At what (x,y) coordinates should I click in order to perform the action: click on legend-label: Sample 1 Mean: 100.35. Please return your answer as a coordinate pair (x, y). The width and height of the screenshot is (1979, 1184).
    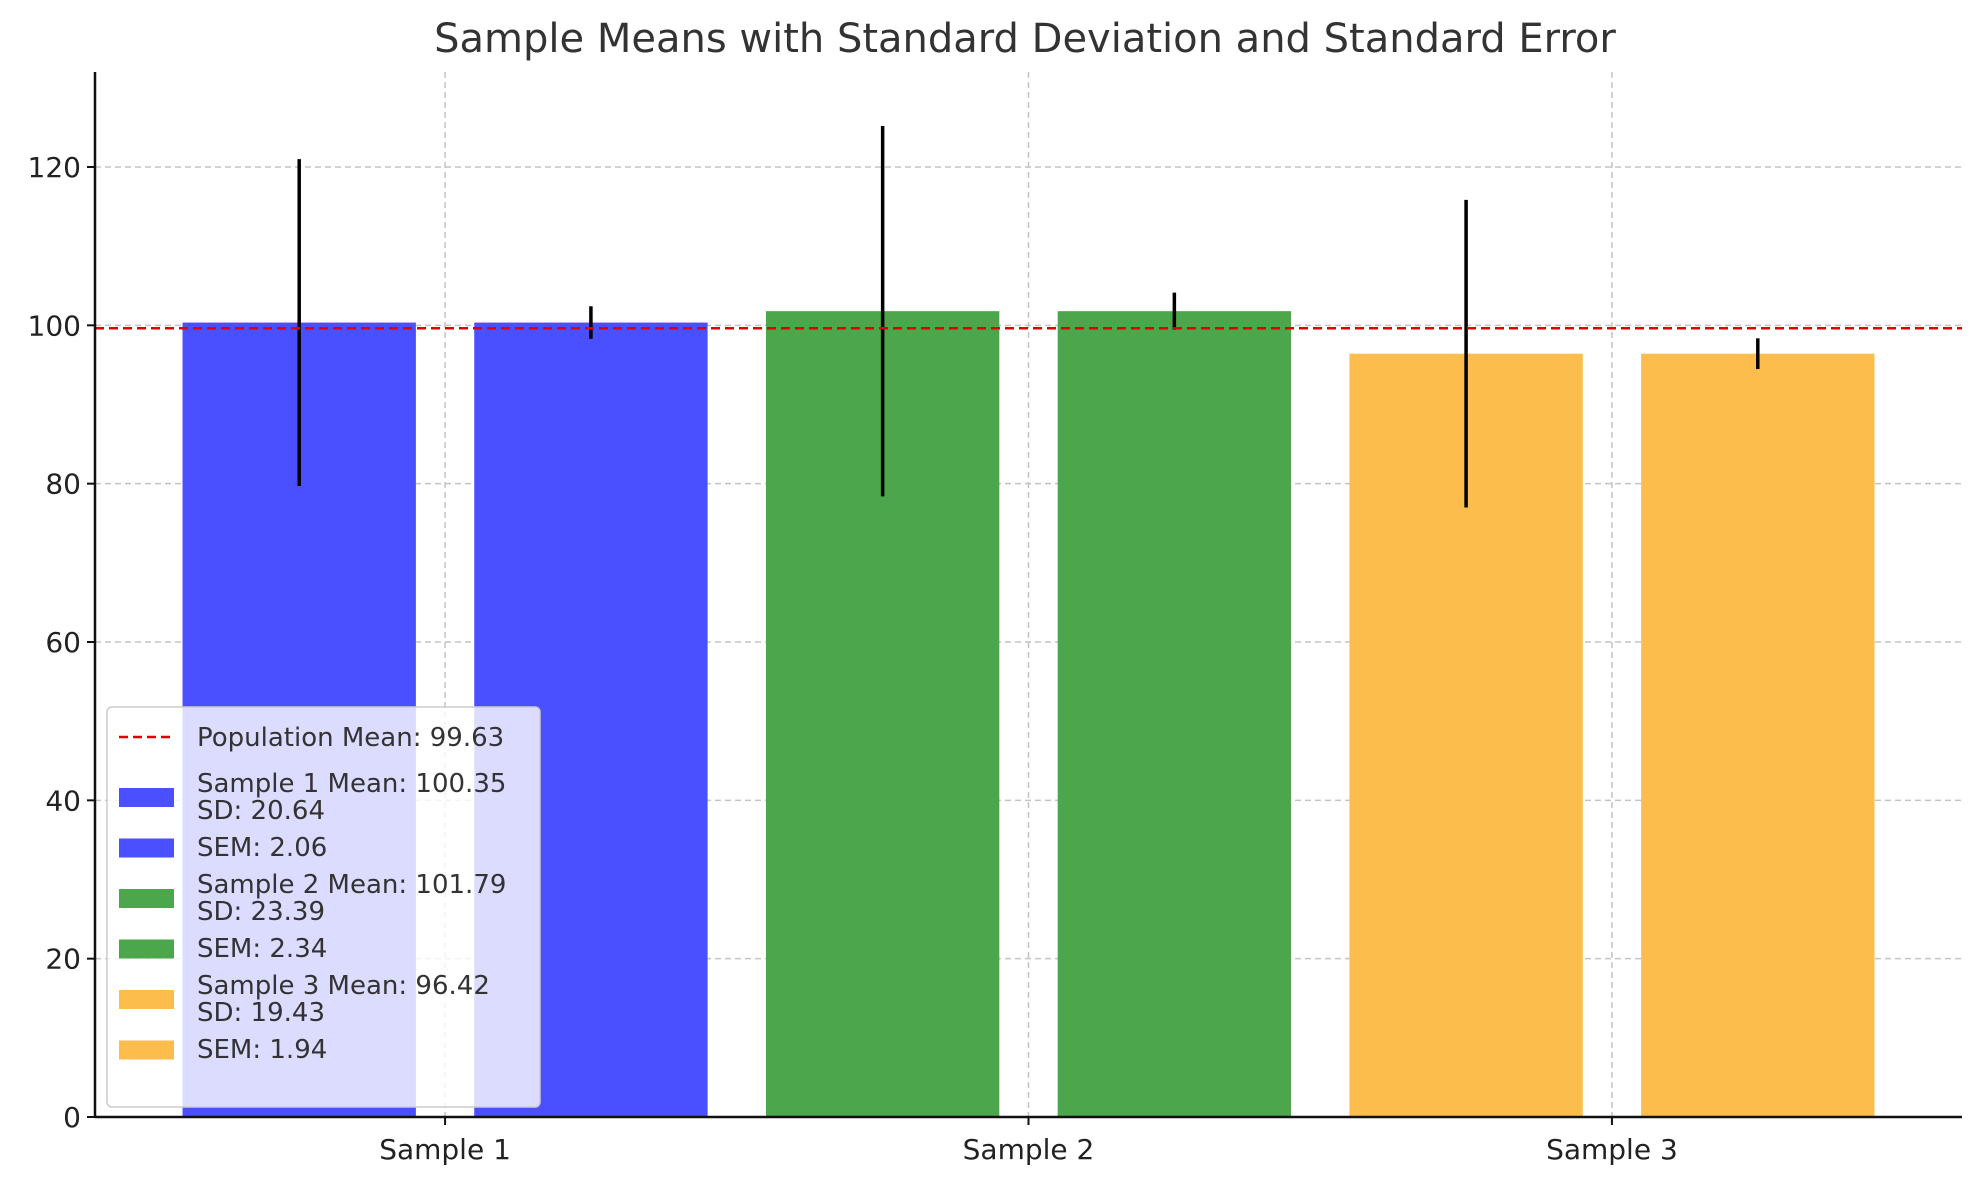
    Looking at the image, I should click on (351, 784).